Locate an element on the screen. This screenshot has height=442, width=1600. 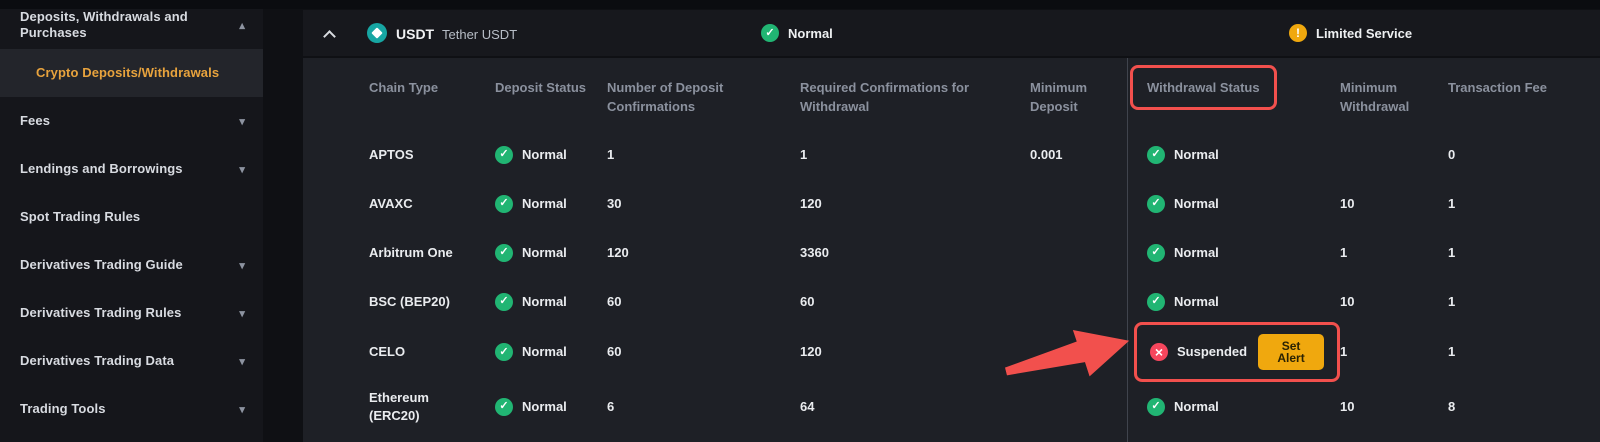
overall-withdrawal-status-label: Limited Service is located at coordinates (1364, 33).